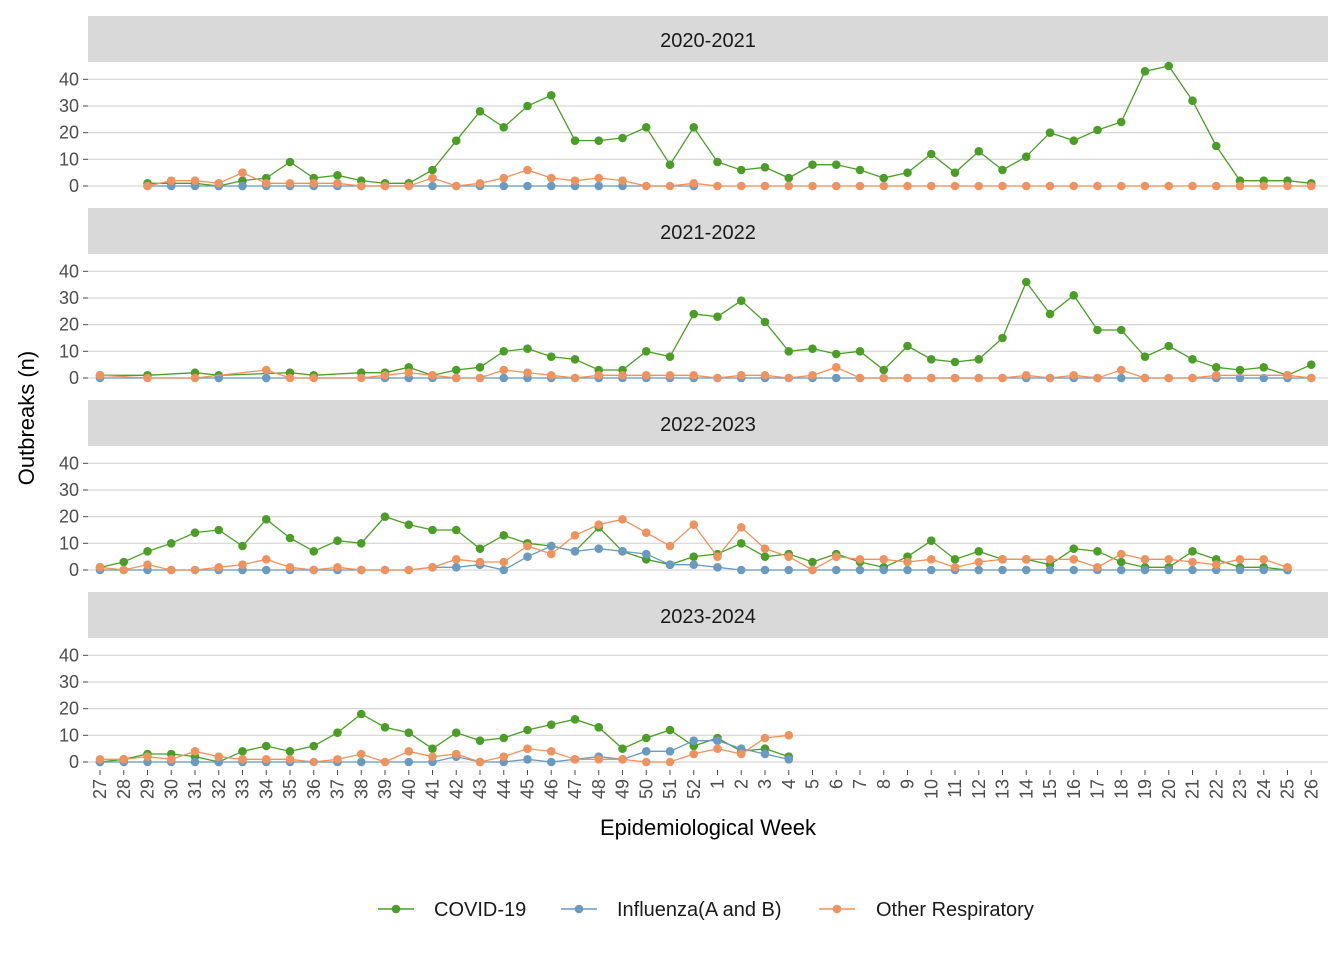 Image resolution: width=1344 pixels, height=960 pixels. Describe the element at coordinates (708, 425) in the screenshot. I see `panel-title: 2022-2023` at that location.